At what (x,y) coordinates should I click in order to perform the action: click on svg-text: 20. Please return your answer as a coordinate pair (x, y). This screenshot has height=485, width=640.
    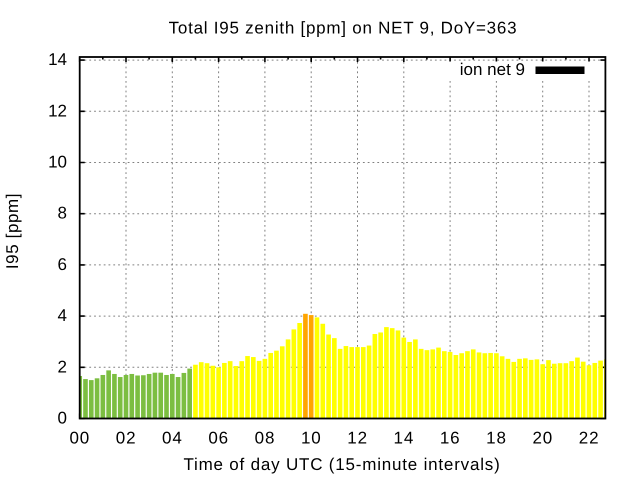
    Looking at the image, I should click on (542, 438).